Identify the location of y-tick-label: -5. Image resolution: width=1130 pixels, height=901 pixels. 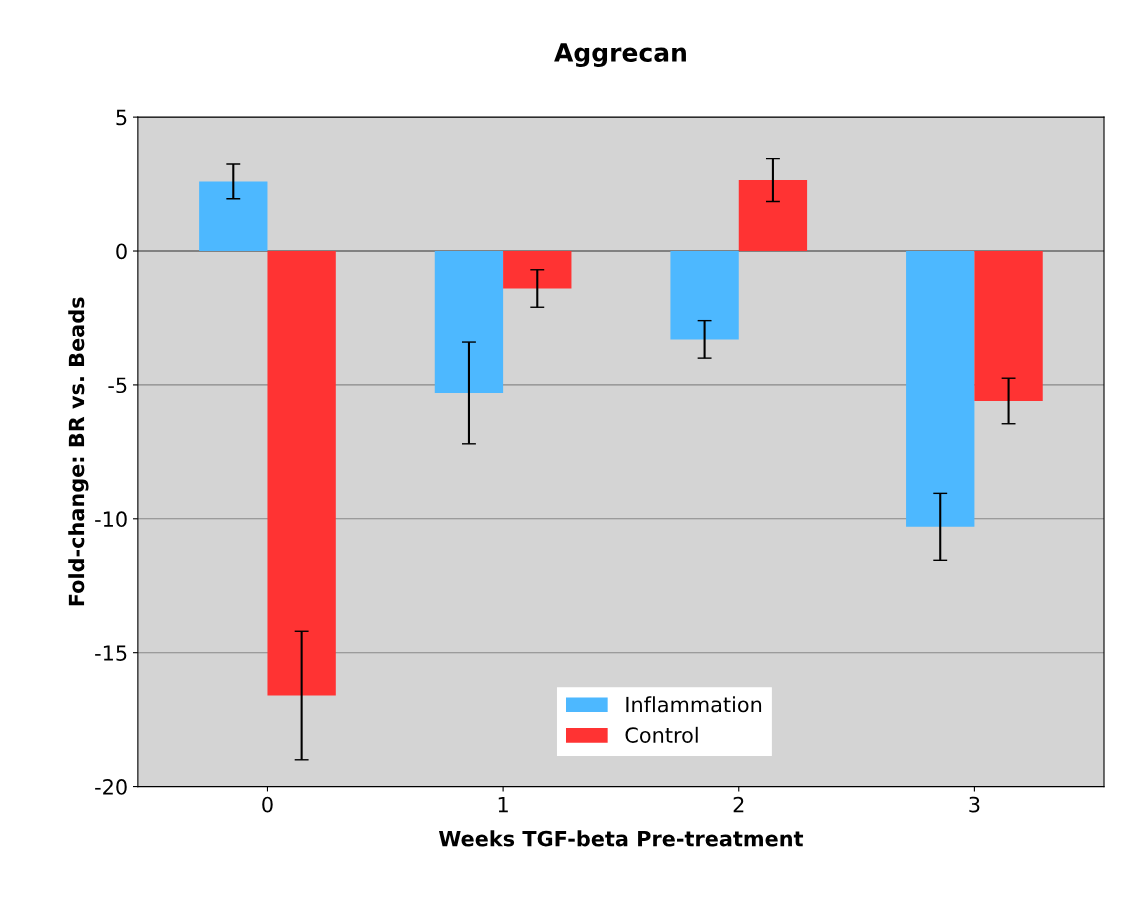
(117, 385).